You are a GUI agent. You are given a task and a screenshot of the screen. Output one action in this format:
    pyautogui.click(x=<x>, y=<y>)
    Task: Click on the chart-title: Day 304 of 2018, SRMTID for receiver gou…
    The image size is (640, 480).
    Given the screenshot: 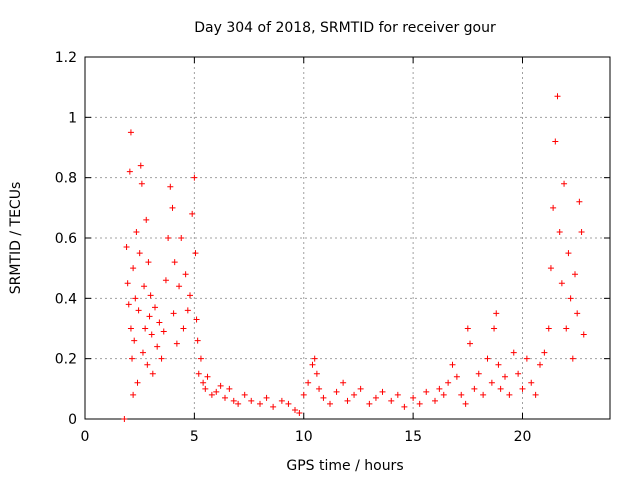 What is the action you would take?
    pyautogui.click(x=345, y=28)
    